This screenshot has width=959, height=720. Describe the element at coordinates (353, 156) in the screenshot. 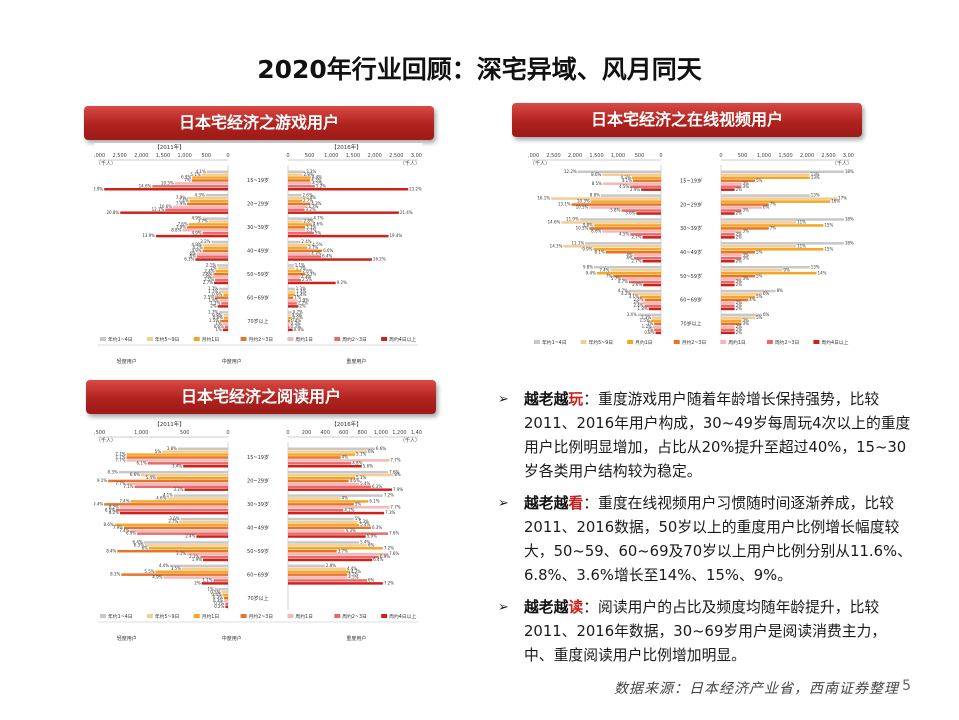

I see `tick-label: 1,500` at that location.